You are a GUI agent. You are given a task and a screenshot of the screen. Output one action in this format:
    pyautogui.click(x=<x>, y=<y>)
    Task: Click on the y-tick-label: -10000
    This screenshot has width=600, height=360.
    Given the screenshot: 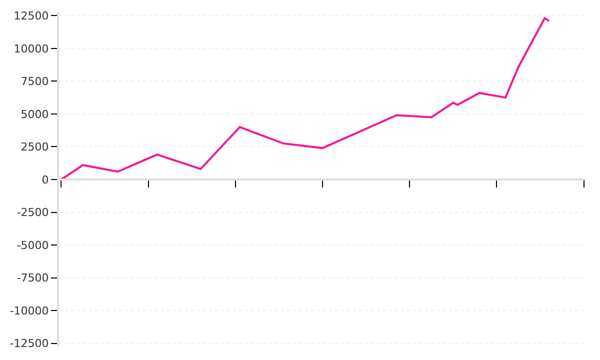 What is the action you would take?
    pyautogui.click(x=29, y=311)
    